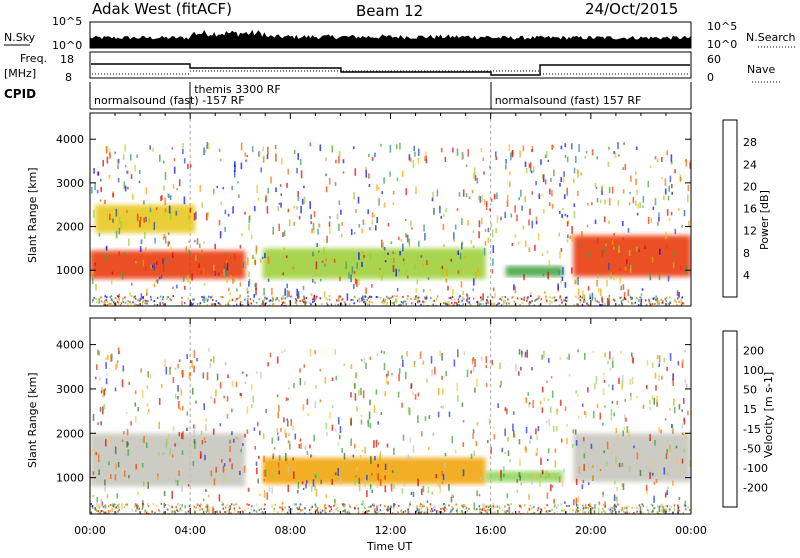  I want to click on time-label: 00:00, so click(90, 530).